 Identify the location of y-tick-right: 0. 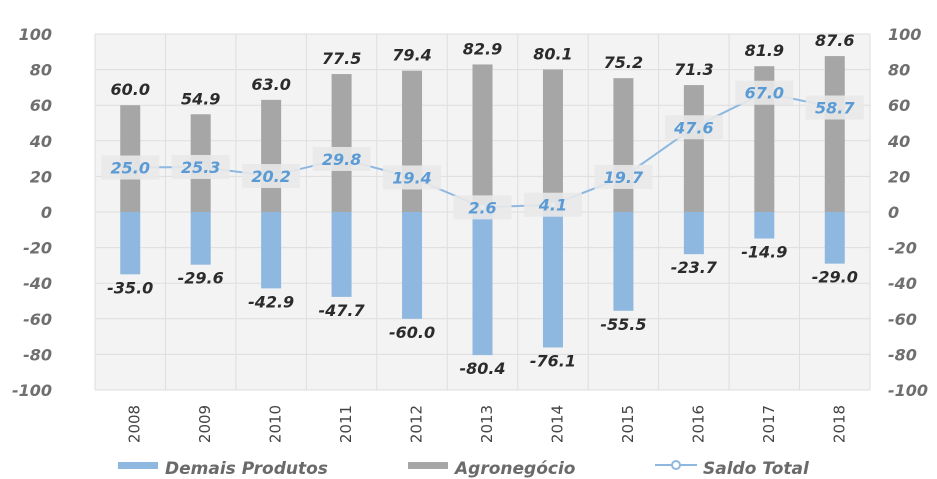
(893, 212).